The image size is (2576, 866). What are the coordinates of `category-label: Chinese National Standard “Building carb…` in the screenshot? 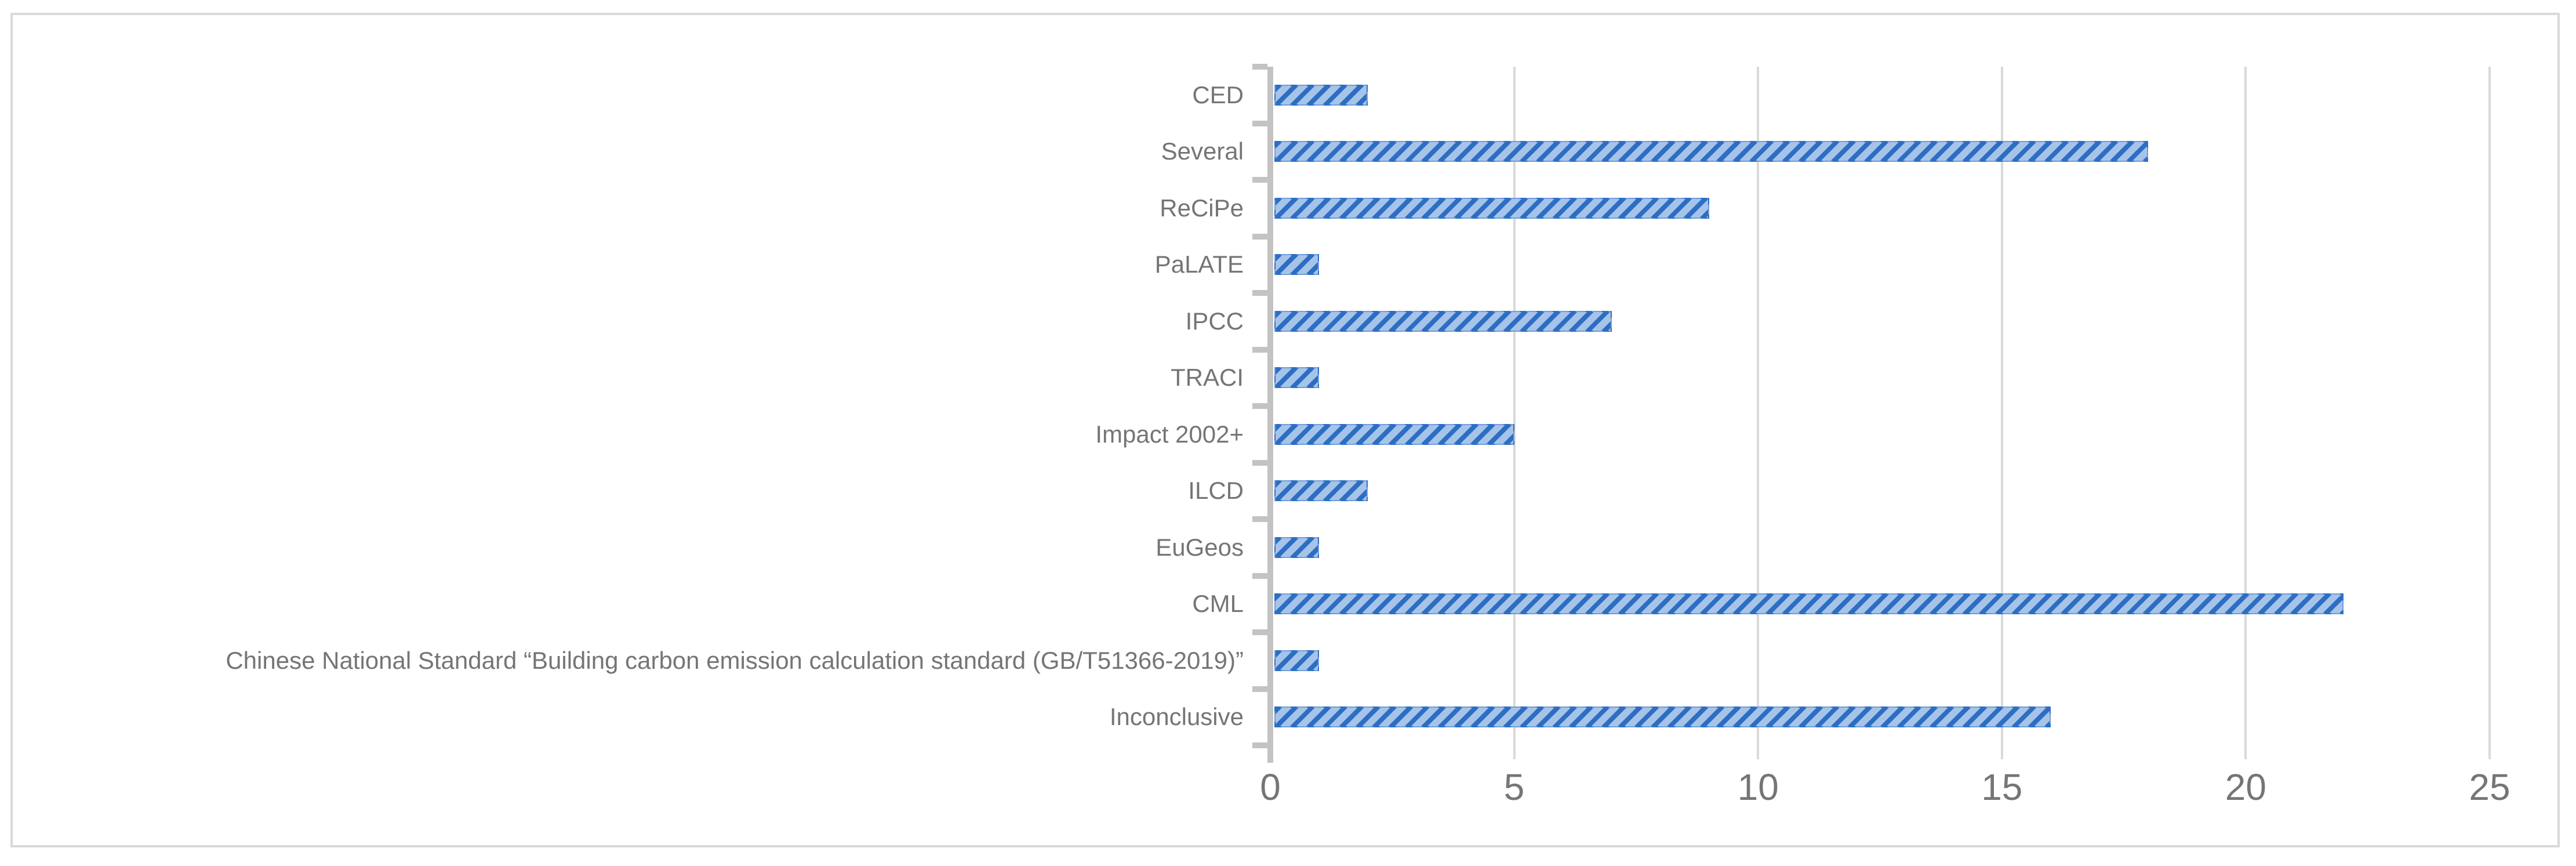 It's located at (735, 660).